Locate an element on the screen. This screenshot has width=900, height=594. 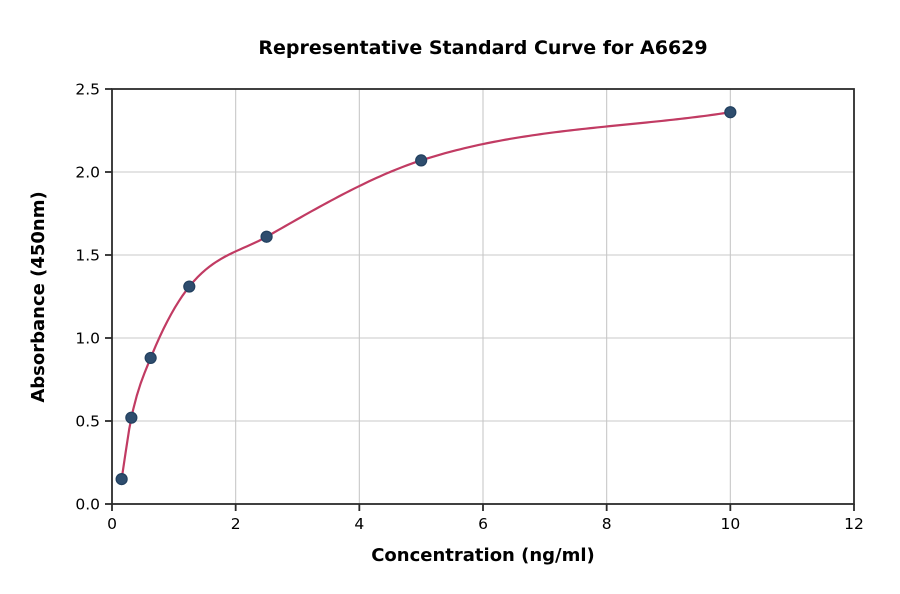
x-tick-label: 8 is located at coordinates (607, 524).